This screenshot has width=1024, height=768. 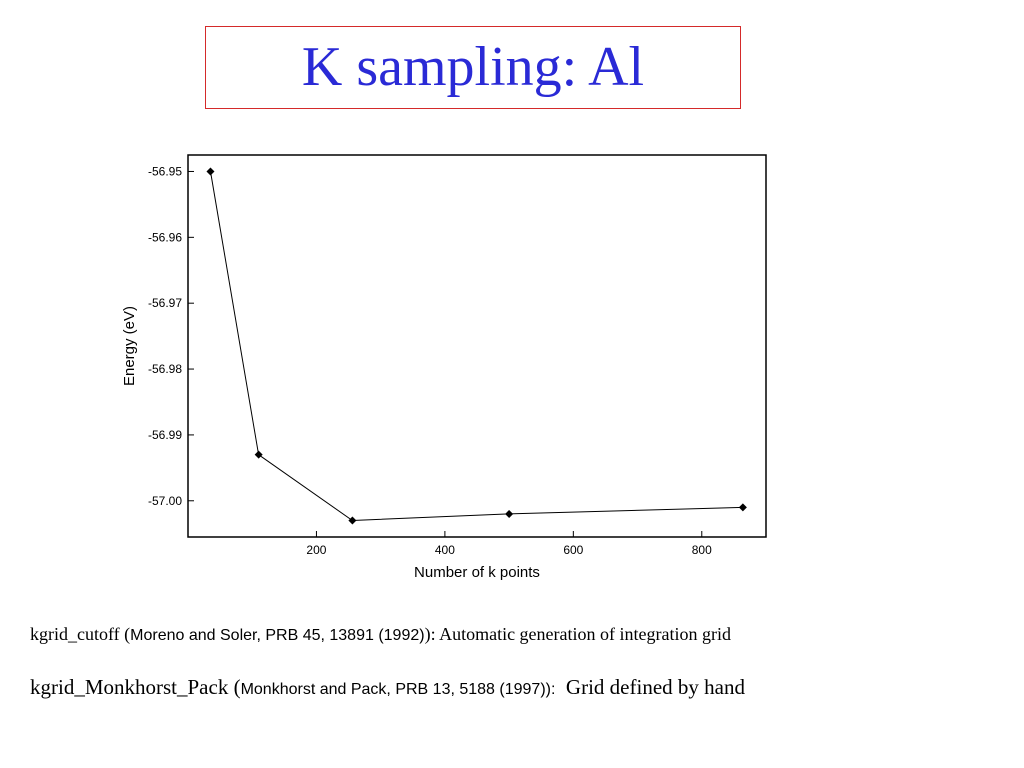 I want to click on x-tick-label: 400, so click(x=445, y=550).